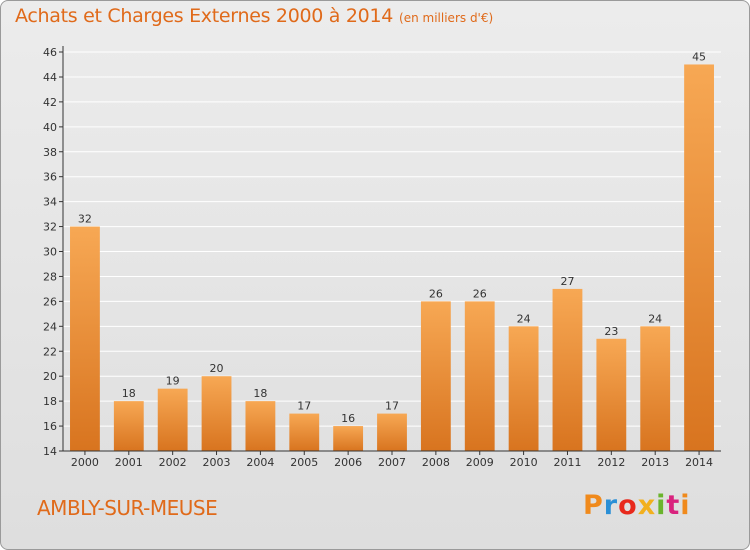  Describe the element at coordinates (480, 462) in the screenshot. I see `x-tick-label: 2009` at that location.